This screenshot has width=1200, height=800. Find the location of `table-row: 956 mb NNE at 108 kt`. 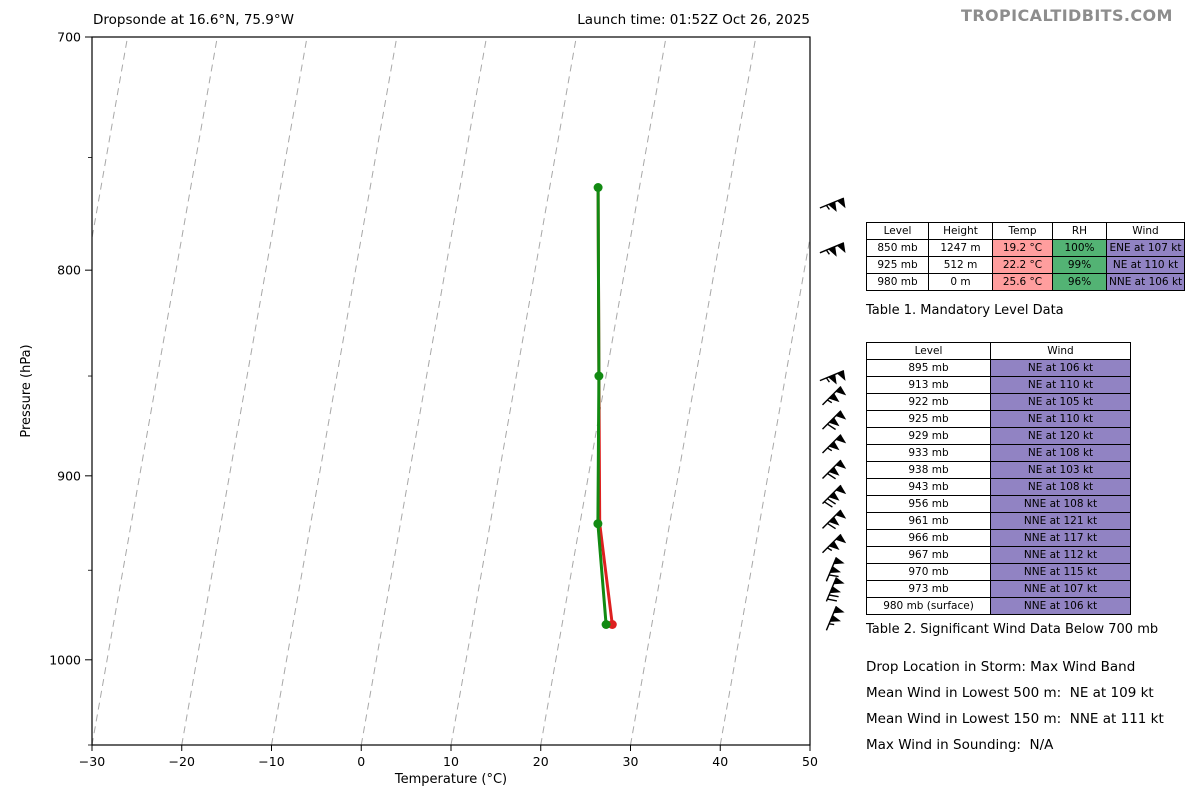

table-row: 956 mb NNE at 108 kt is located at coordinates (998, 504).